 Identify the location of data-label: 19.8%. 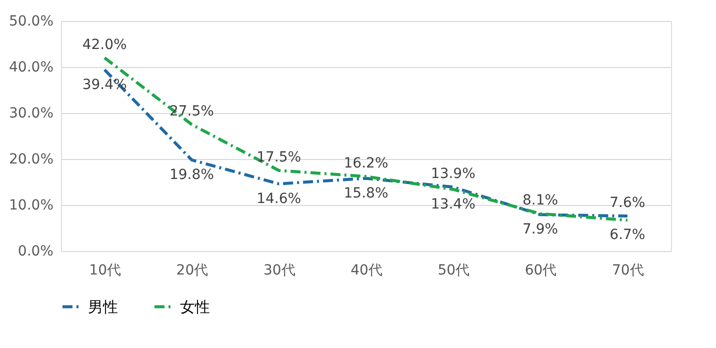
(191, 174).